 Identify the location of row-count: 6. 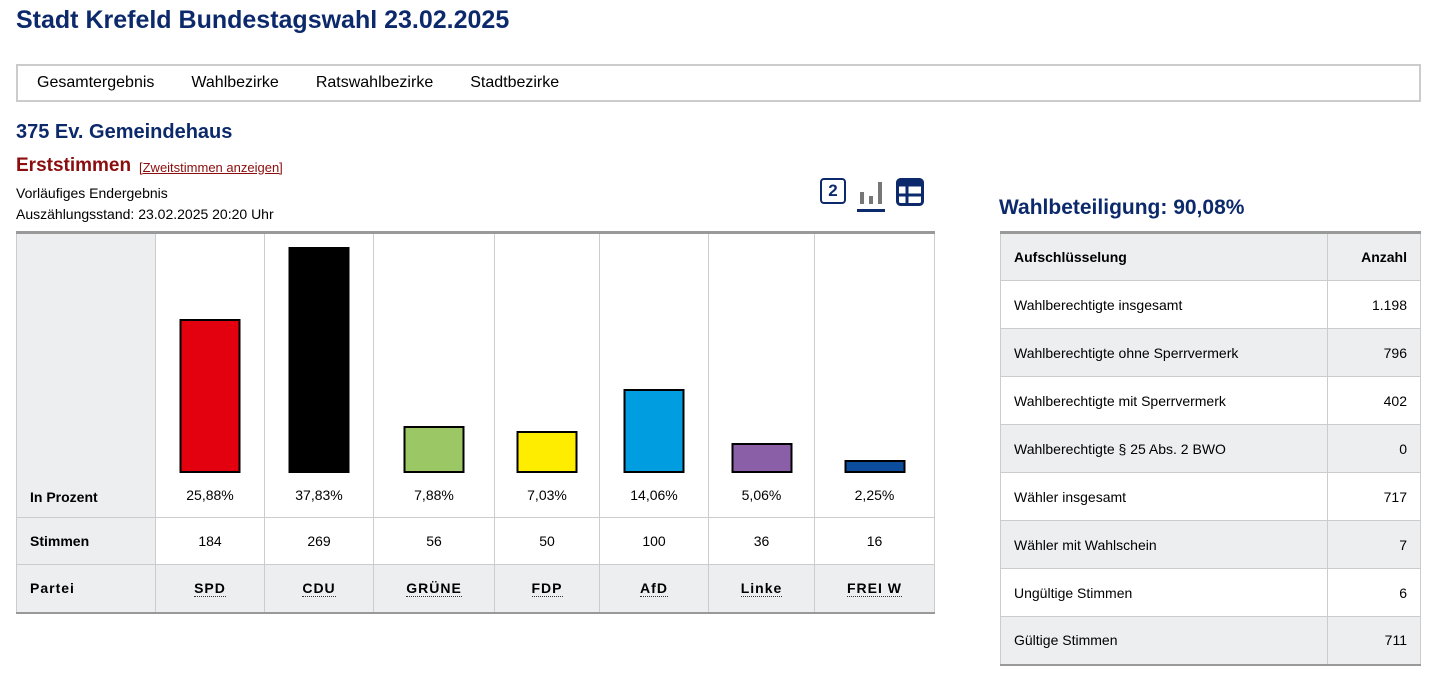
(1374, 592).